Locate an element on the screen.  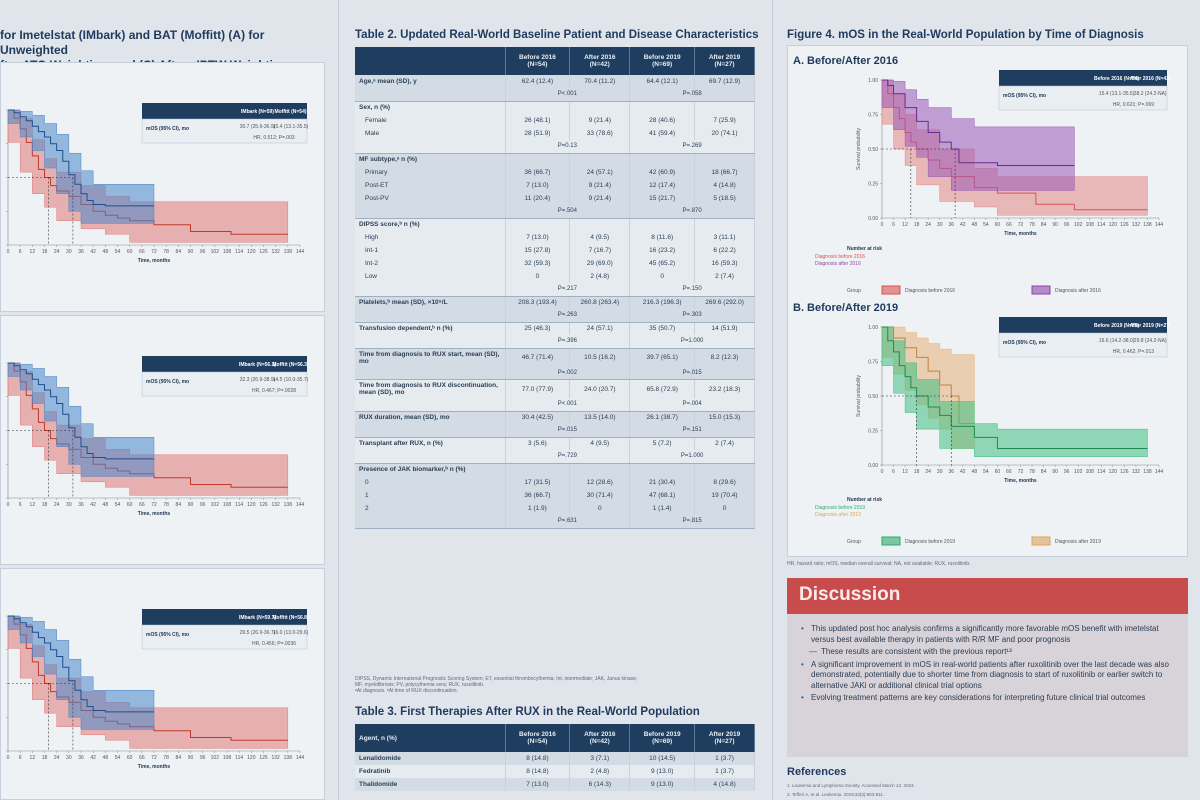
table2-pvalue-2019: P=.151 is located at coordinates (692, 431).